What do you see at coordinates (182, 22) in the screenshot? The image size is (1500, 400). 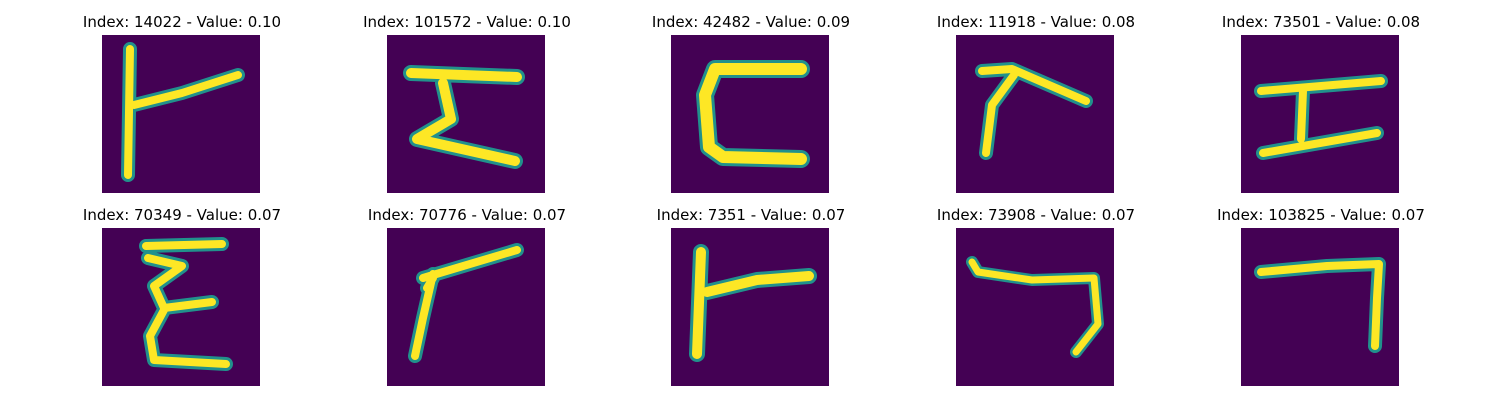 I see `panel-title: Index: 14022 - Value: 0.10` at bounding box center [182, 22].